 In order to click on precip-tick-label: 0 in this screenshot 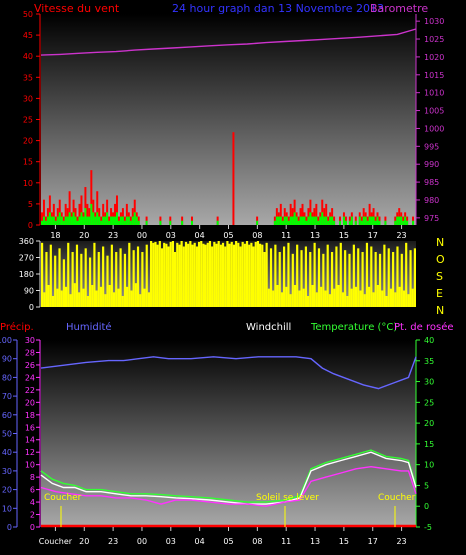, I will do `click(9, 527)`.